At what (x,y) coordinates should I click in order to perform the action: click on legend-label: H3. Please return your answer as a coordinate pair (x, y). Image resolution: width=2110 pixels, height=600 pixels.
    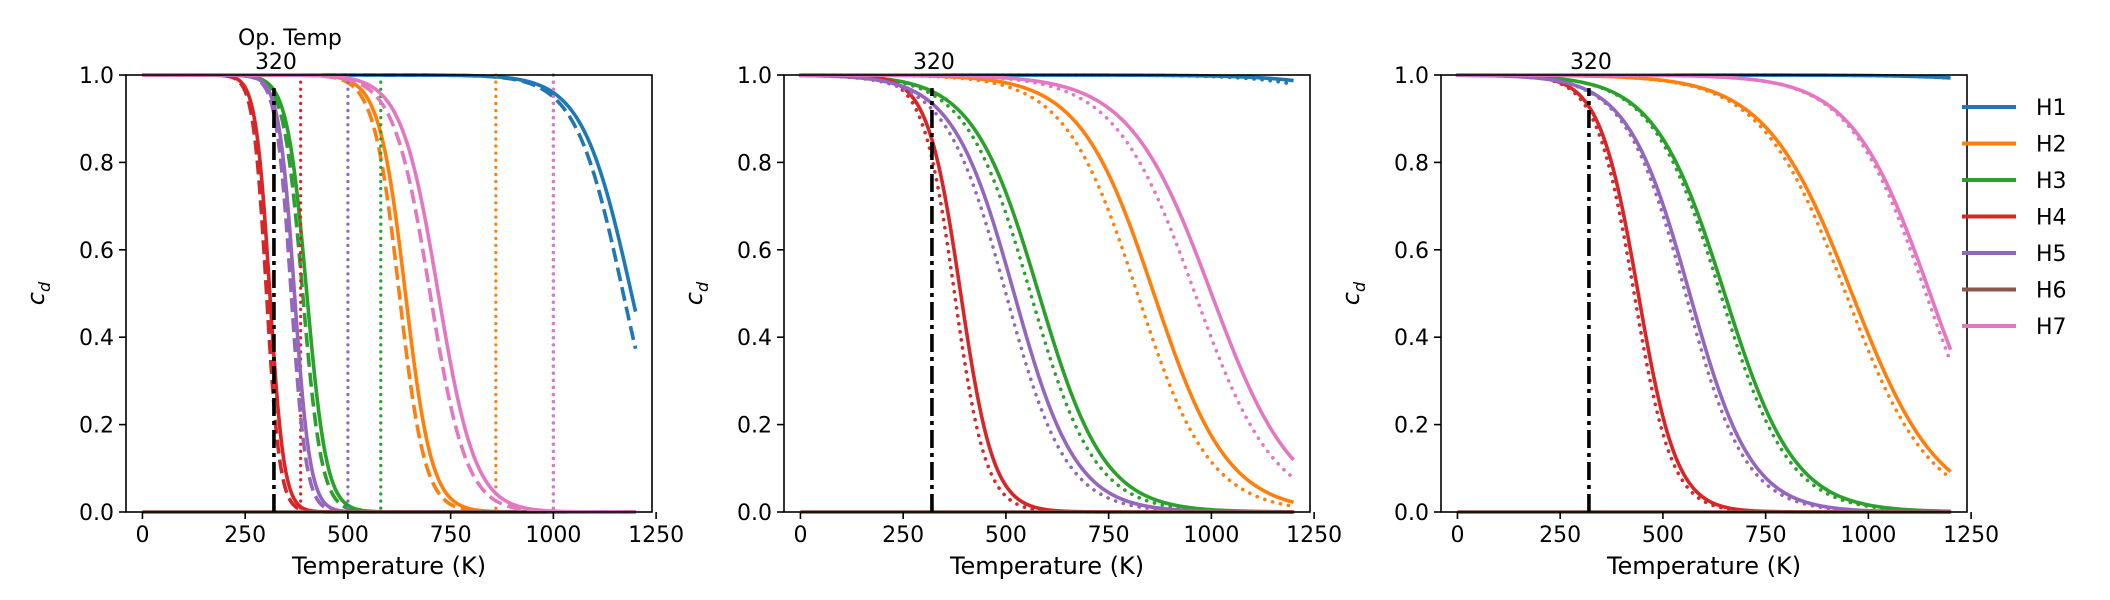
    Looking at the image, I should click on (2051, 181).